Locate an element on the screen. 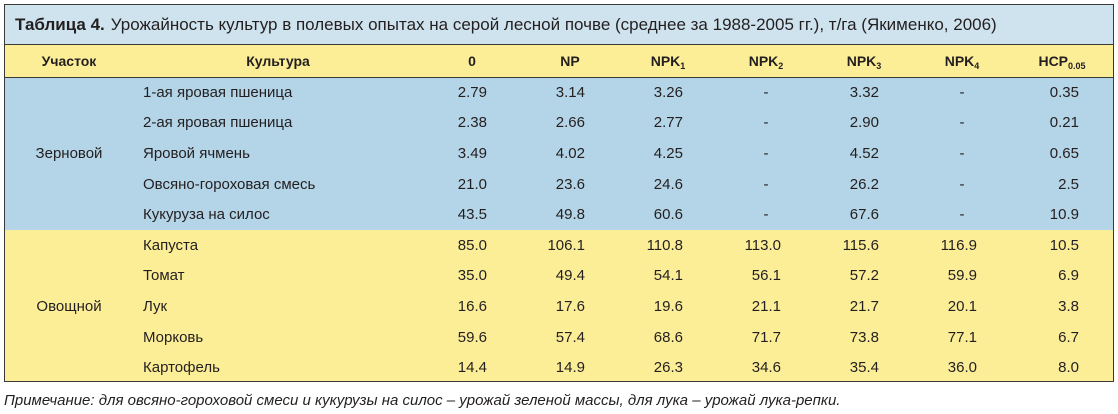  value-npk1-cell: 110.8 is located at coordinates (664, 245).